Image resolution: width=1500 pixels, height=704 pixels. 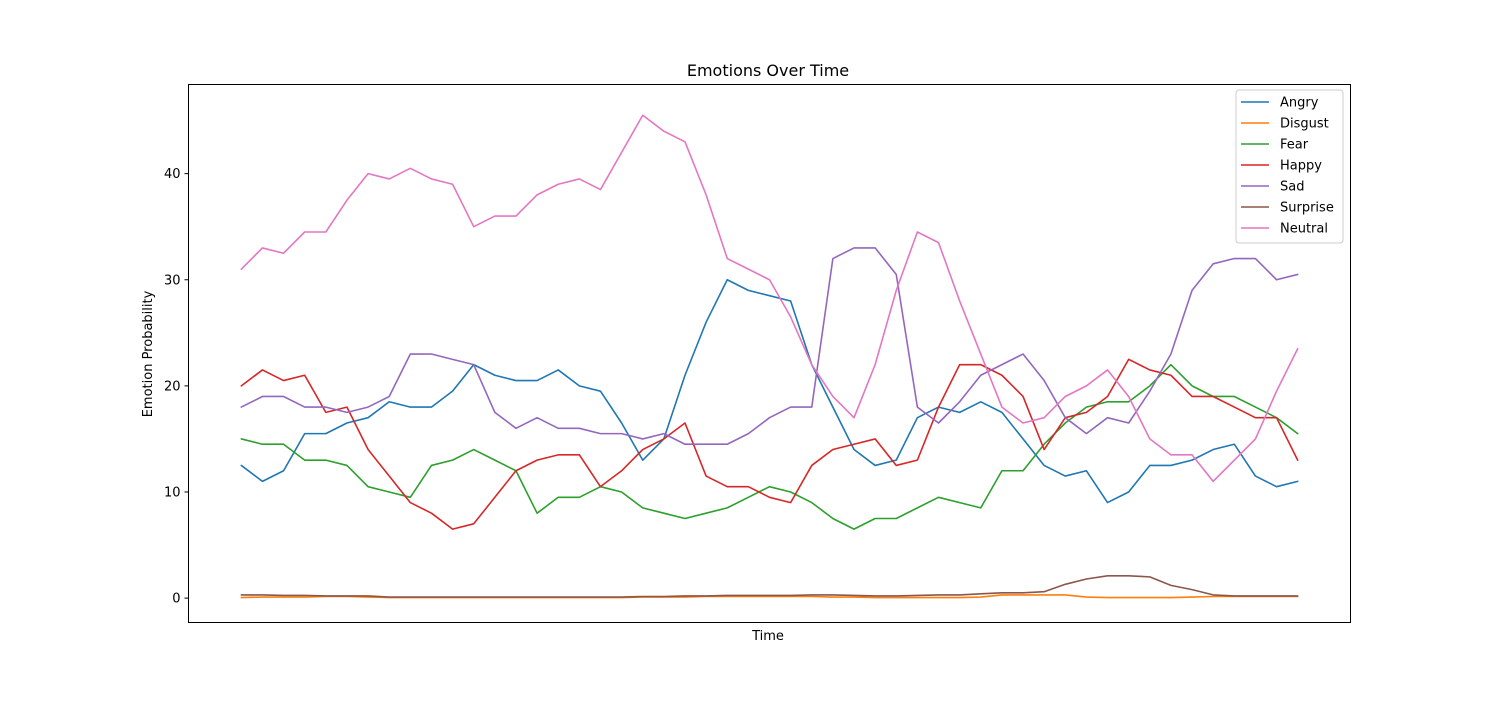 I want to click on legend-box, so click(x=1289, y=166).